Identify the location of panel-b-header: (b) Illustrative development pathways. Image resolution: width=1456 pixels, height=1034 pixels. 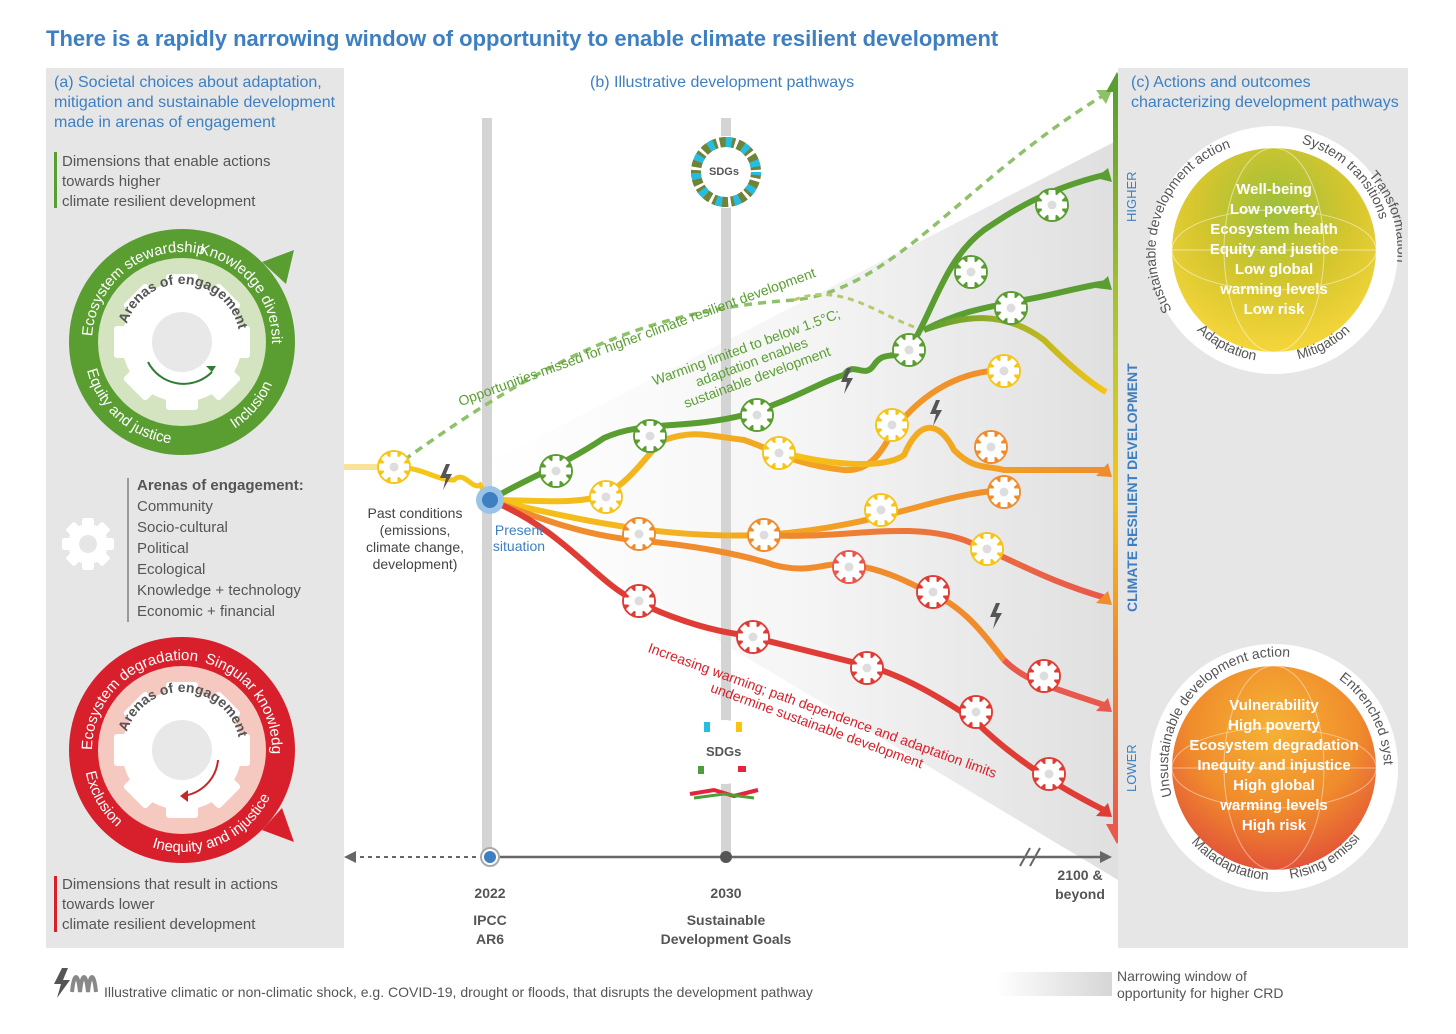
(722, 82).